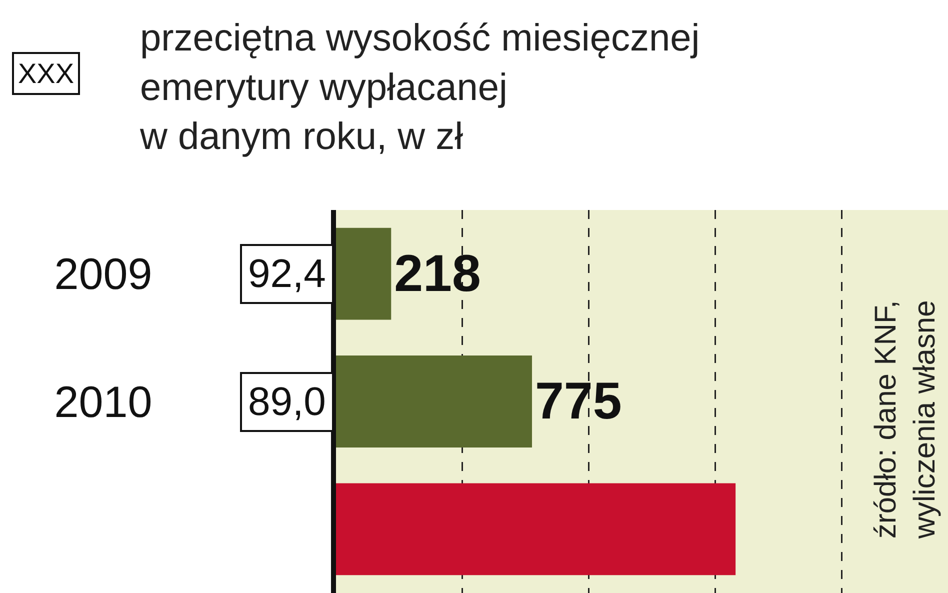  I want to click on data-label: 775, so click(578, 401).